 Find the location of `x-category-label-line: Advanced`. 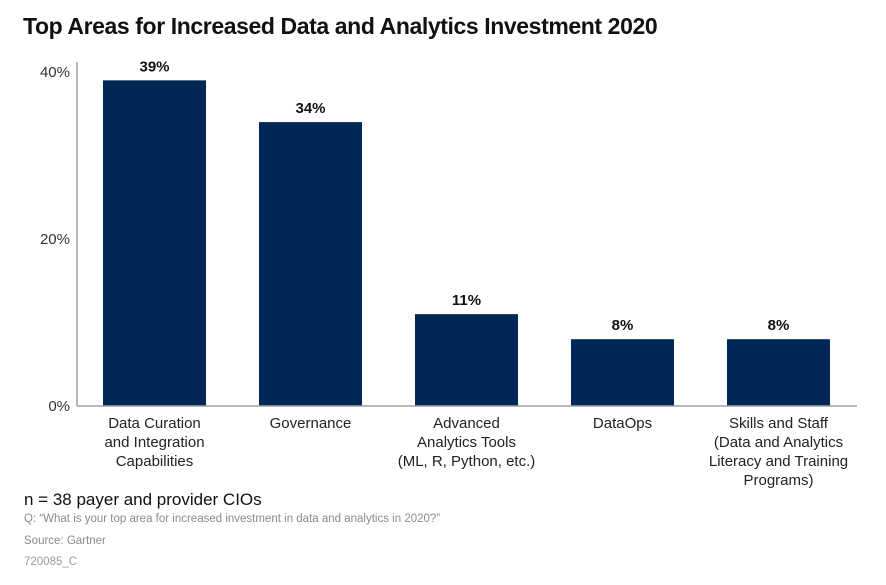

x-category-label-line: Advanced is located at coordinates (466, 423).